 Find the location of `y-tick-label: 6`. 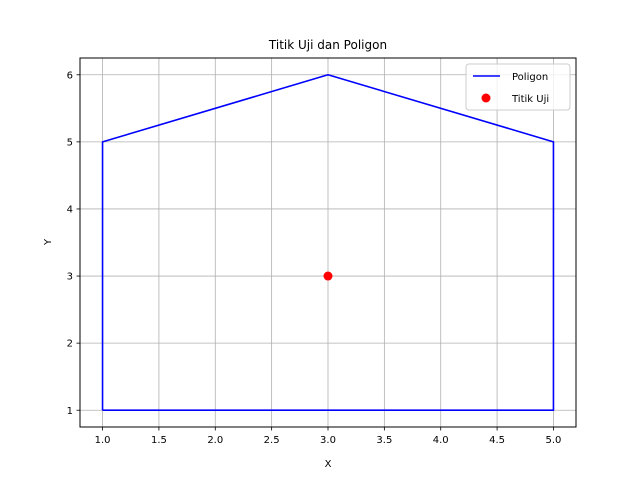

y-tick-label: 6 is located at coordinates (70, 75).